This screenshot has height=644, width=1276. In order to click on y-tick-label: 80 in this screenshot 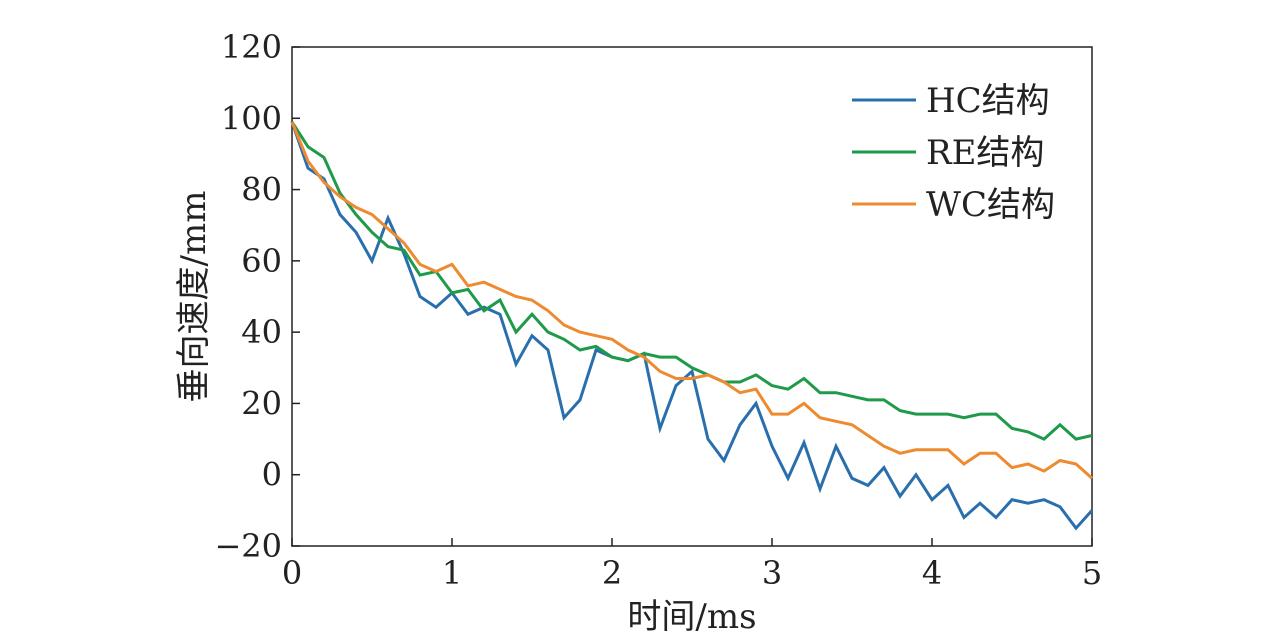, I will do `click(261, 190)`.